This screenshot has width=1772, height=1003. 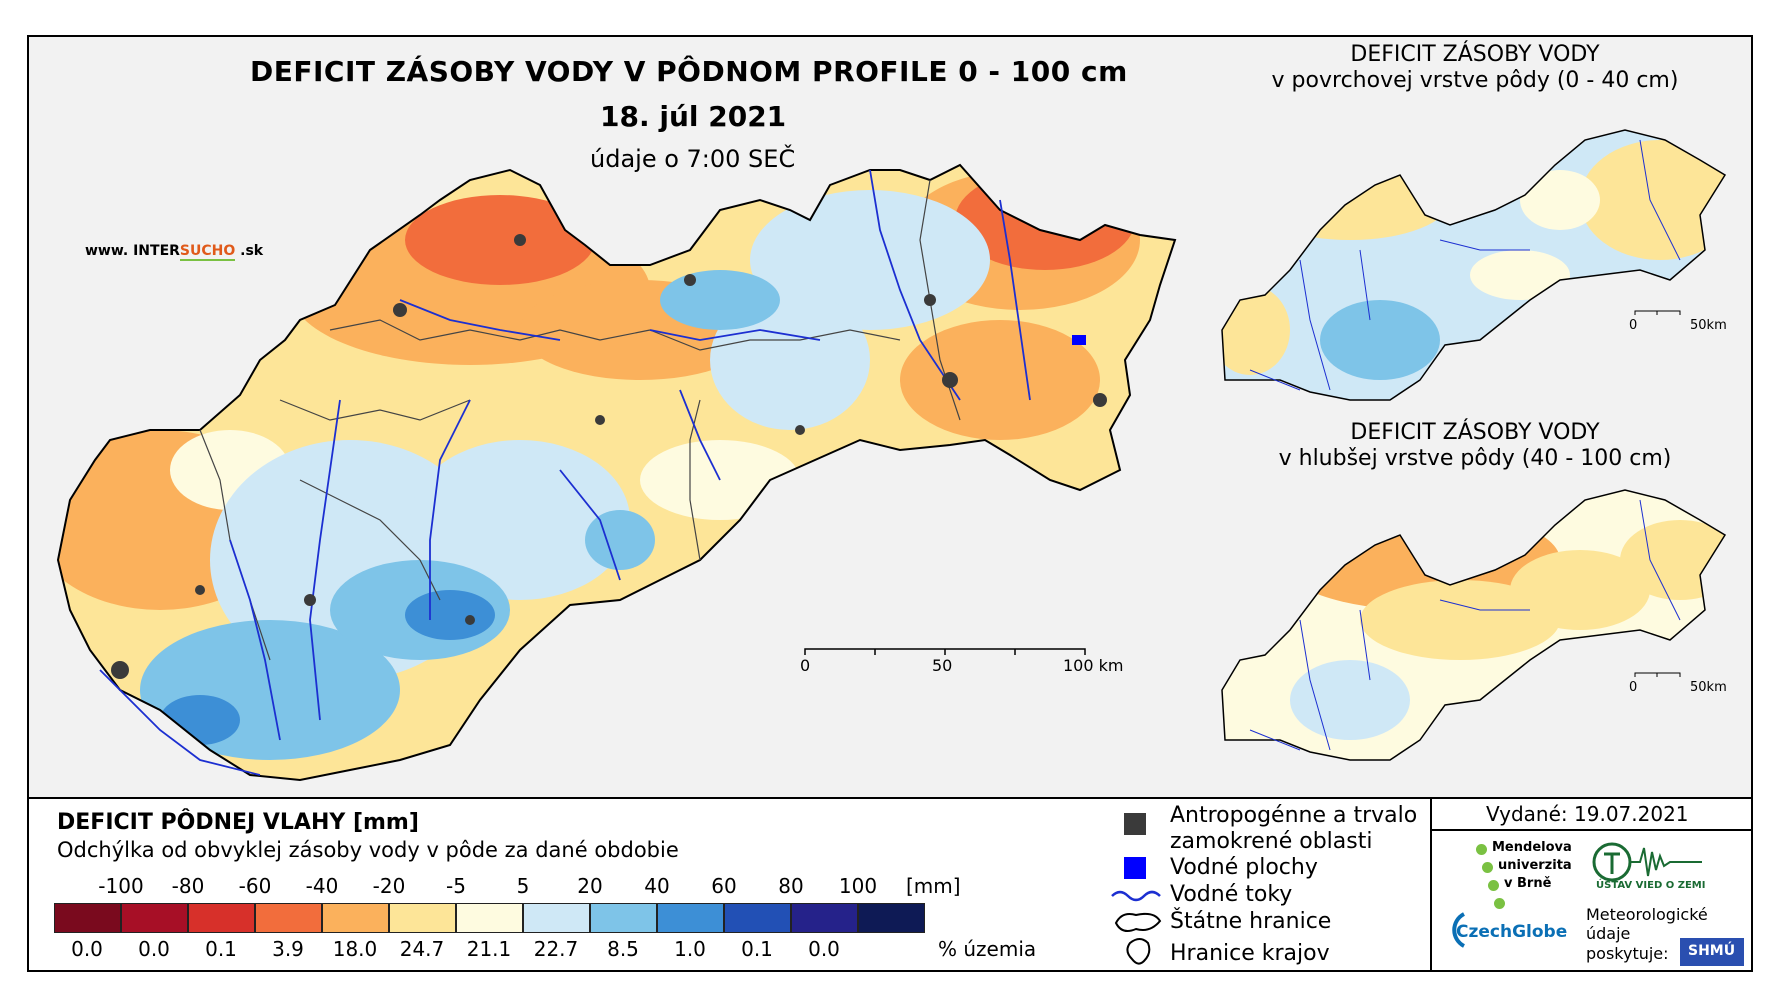 I want to click on key-region-borders: Hranice krajov, so click(x=1250, y=953).